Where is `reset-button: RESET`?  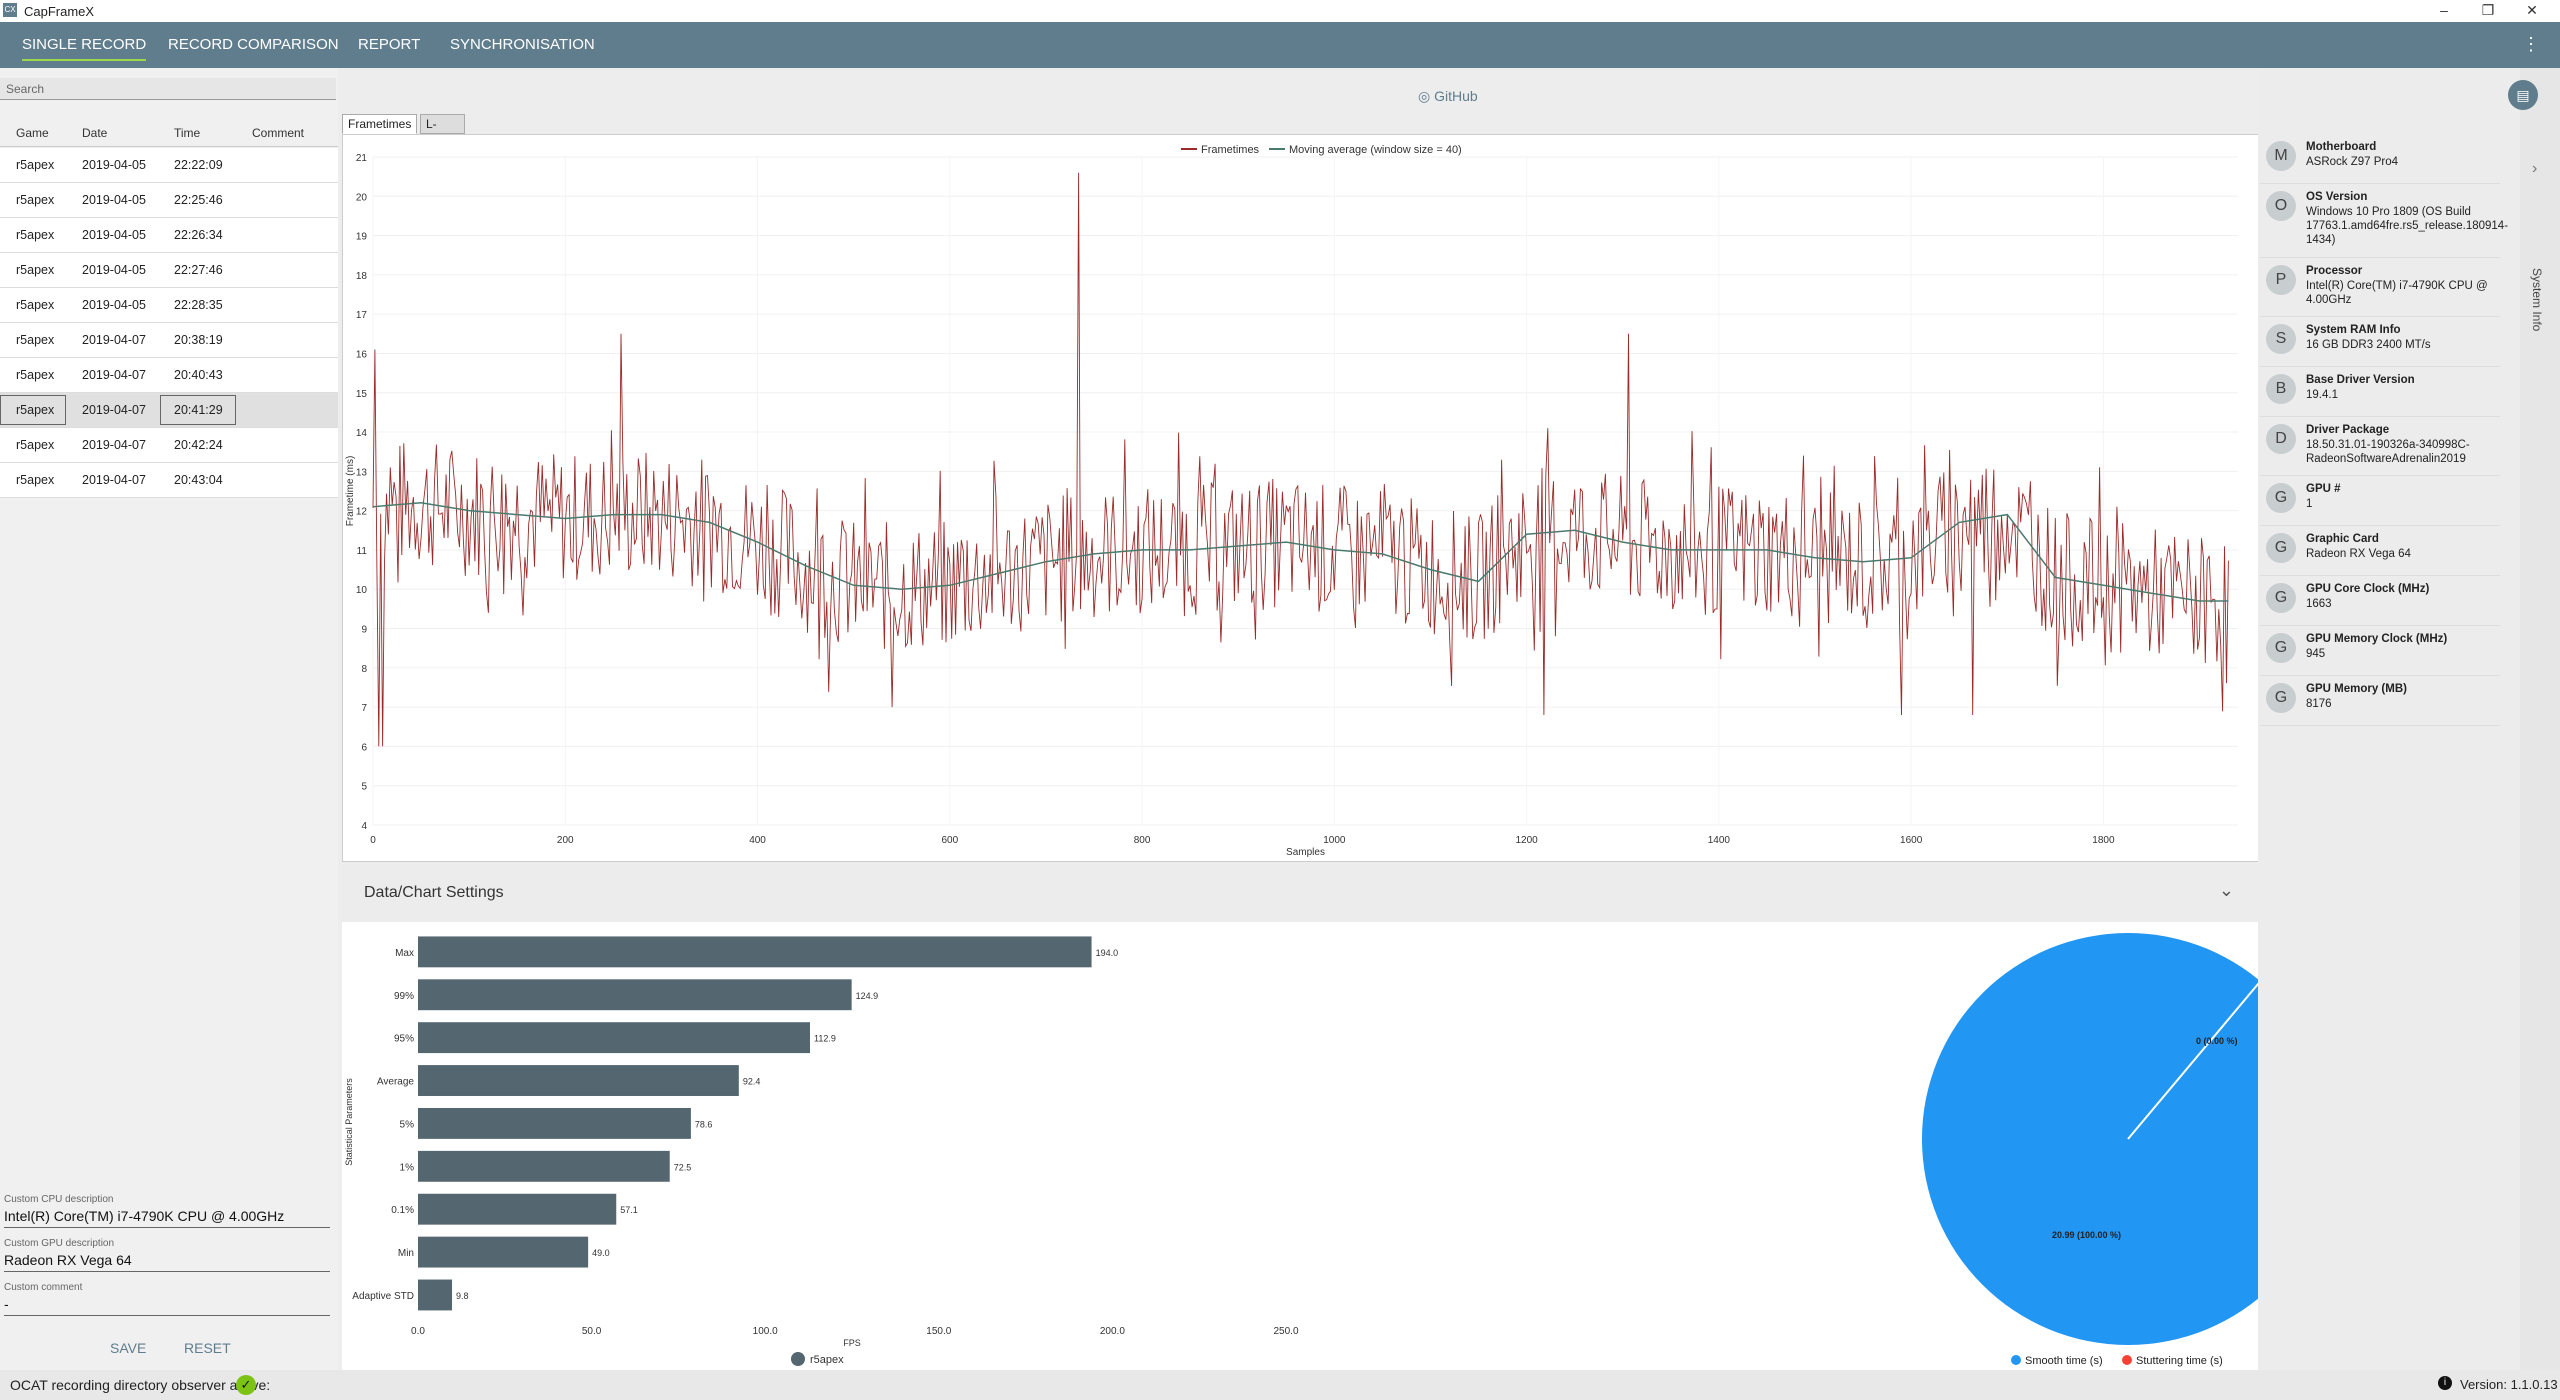 reset-button: RESET is located at coordinates (207, 1348).